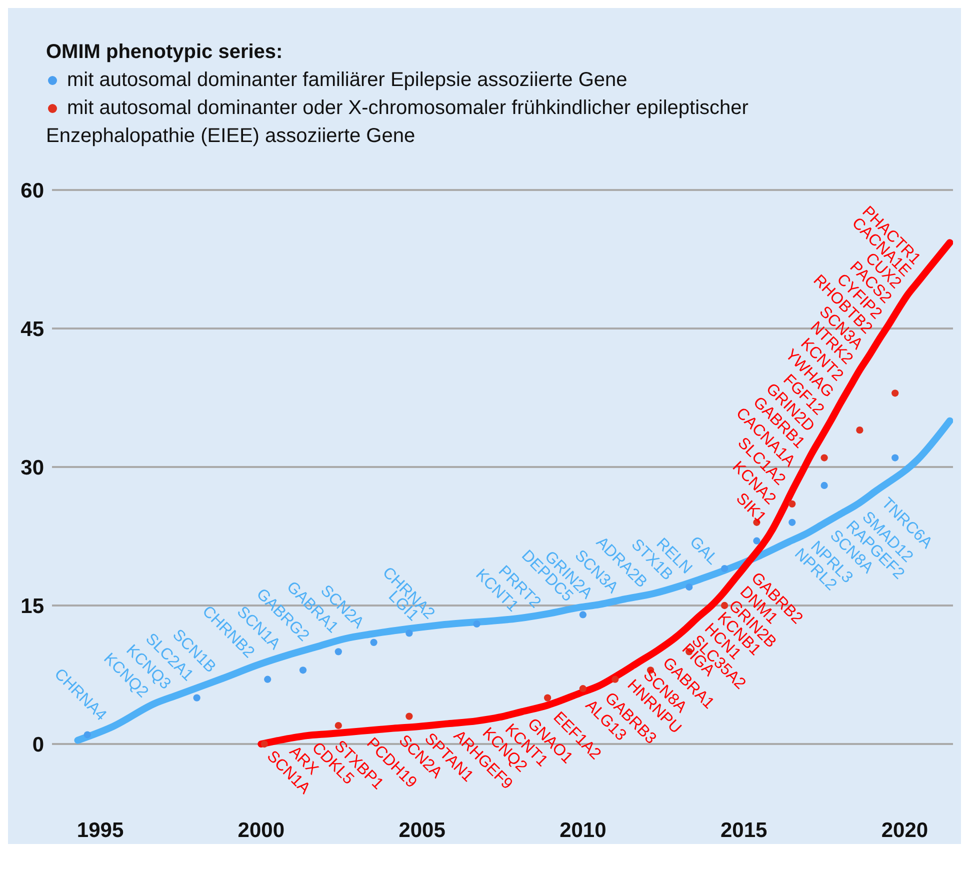  What do you see at coordinates (165, 52) in the screenshot?
I see `legend-title: OMIM phenotypic series:` at bounding box center [165, 52].